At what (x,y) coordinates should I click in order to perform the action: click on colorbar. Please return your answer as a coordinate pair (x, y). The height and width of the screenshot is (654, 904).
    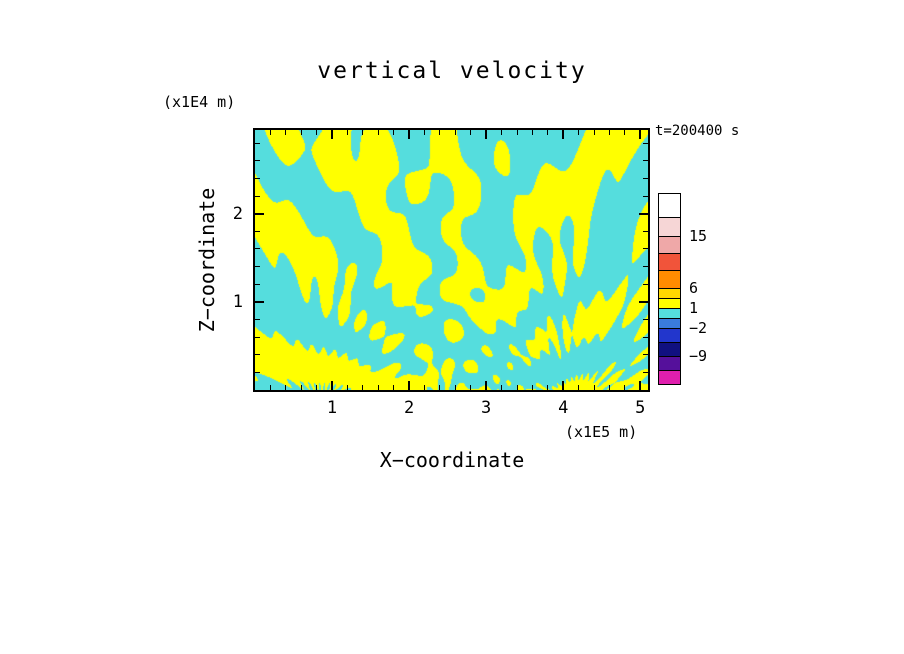
    Looking at the image, I should click on (669, 289).